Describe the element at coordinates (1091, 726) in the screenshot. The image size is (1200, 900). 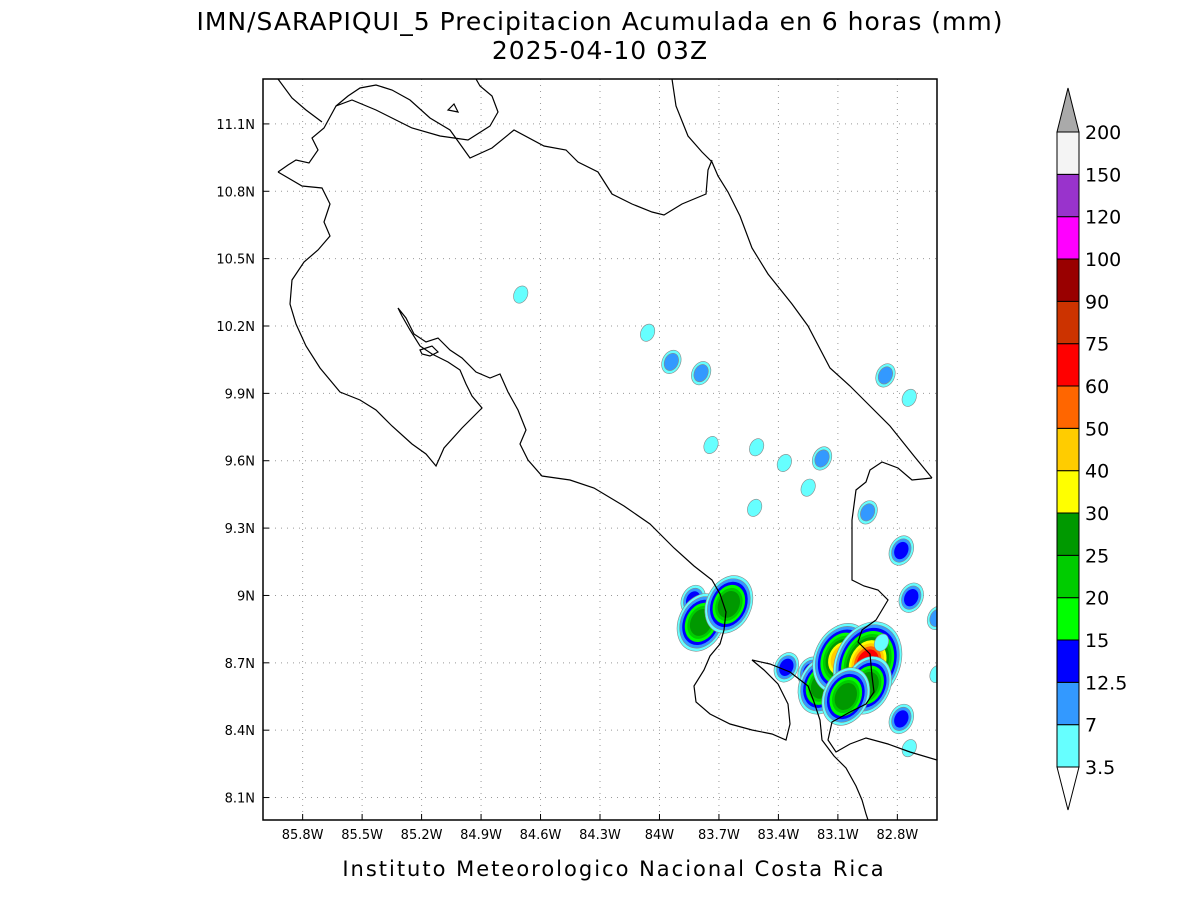
I see `colorbar-level-label: 7` at that location.